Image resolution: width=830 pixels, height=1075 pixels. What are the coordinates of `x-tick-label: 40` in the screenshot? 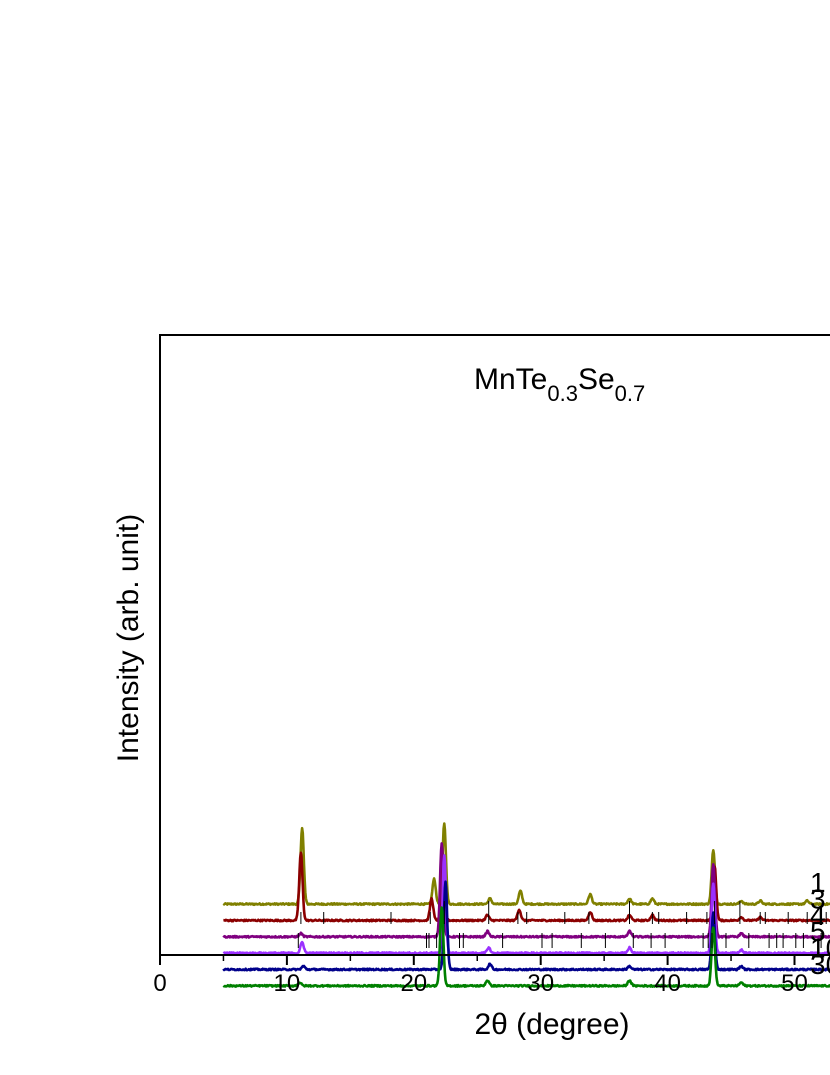 It's located at (667, 983).